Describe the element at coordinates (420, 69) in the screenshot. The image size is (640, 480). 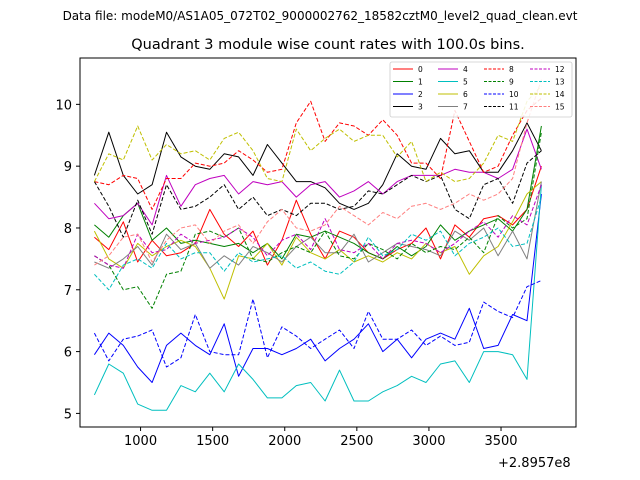
I see `legend-label: 0` at that location.